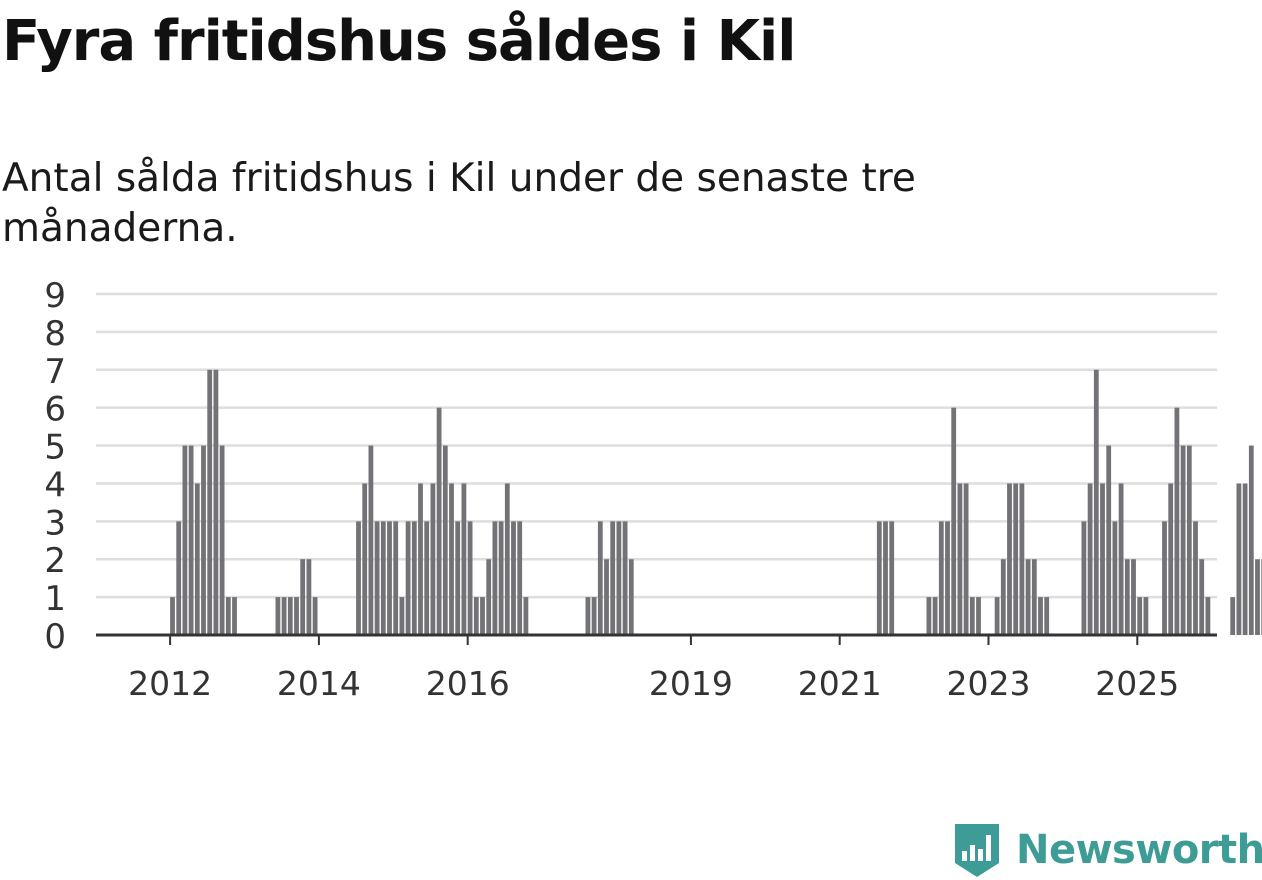  What do you see at coordinates (1137, 683) in the screenshot?
I see `x-tick-label: 2025` at bounding box center [1137, 683].